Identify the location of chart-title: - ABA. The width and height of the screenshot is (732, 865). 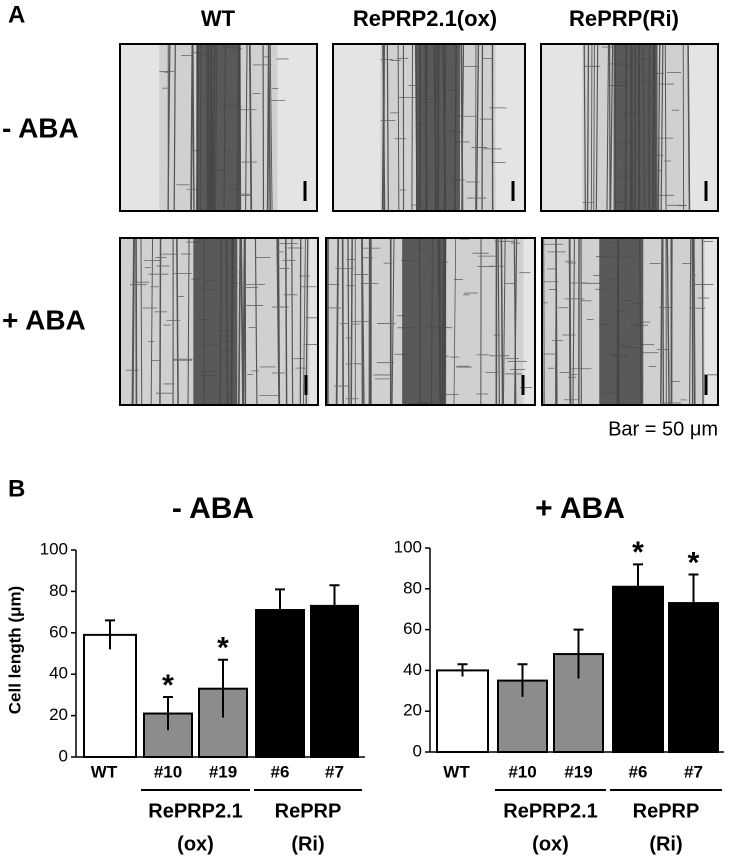
(213, 508).